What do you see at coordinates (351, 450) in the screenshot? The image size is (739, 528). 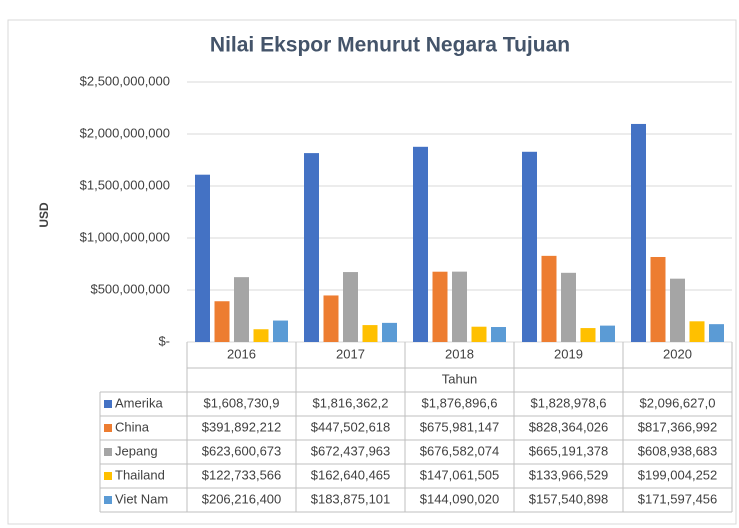 I see `table-cell: $672,437,963` at bounding box center [351, 450].